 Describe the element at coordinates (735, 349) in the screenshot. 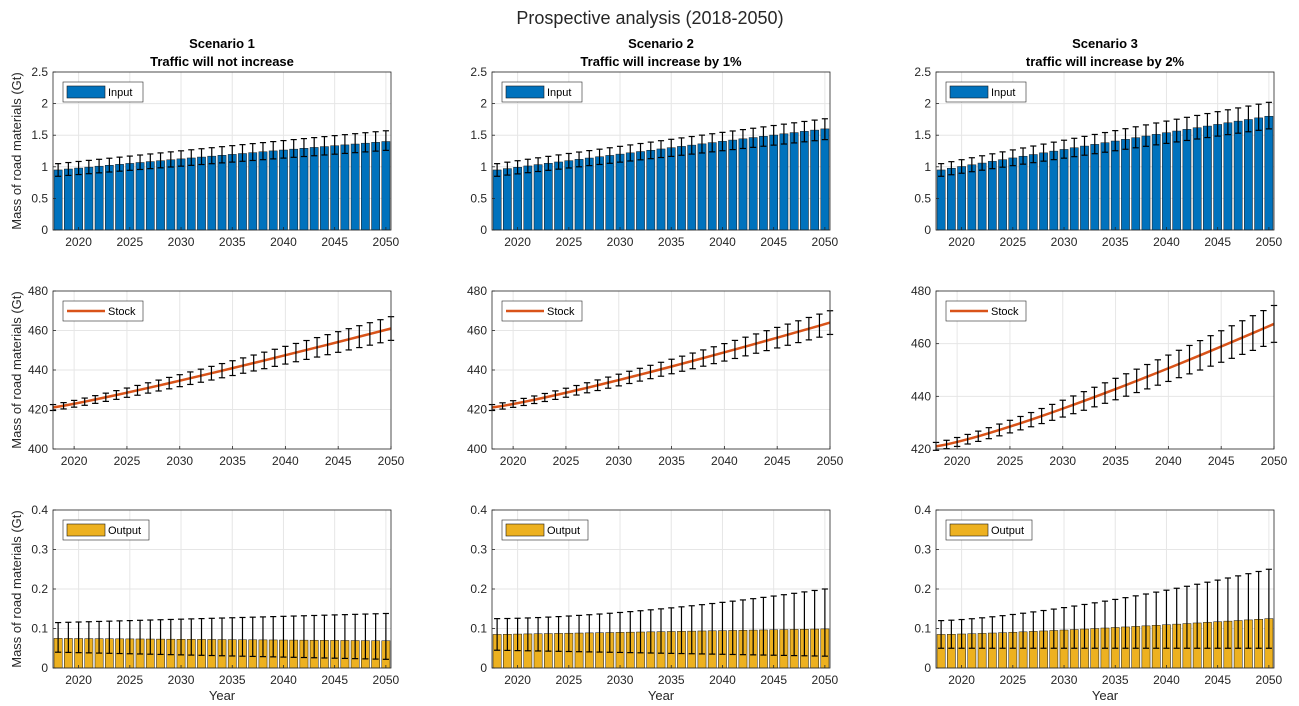

I see `error-bar-2041` at that location.